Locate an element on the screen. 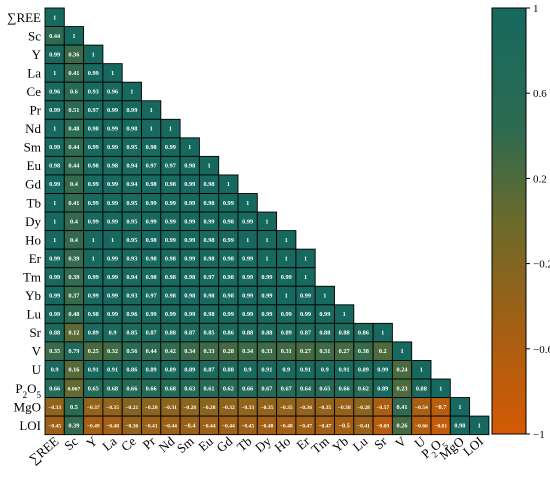  cell-value-label: 0.24 is located at coordinates (403, 370).